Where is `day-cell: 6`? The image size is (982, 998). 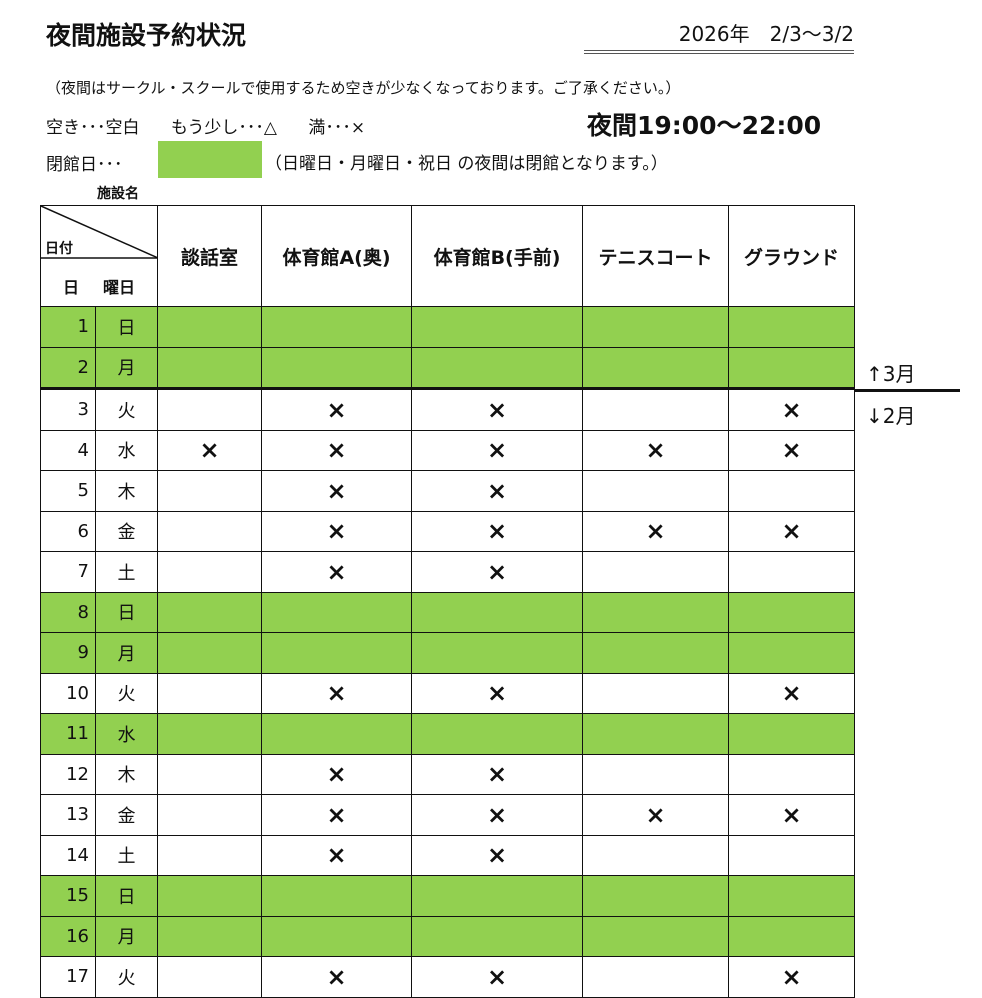
day-cell: 6 is located at coordinates (68, 531).